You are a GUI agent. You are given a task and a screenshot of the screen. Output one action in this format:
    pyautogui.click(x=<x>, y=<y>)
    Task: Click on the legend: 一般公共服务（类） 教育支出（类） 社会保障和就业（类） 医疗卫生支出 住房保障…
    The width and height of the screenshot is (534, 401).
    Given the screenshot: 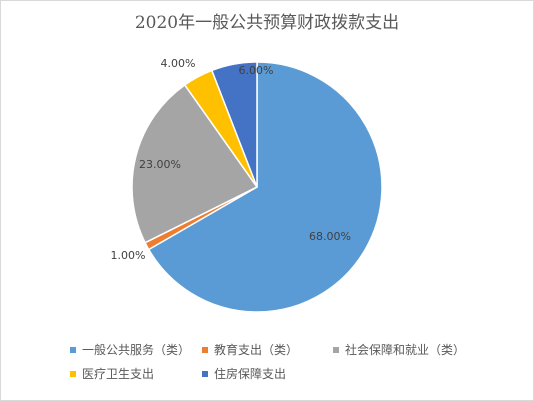 What is the action you would take?
    pyautogui.click(x=267, y=365)
    